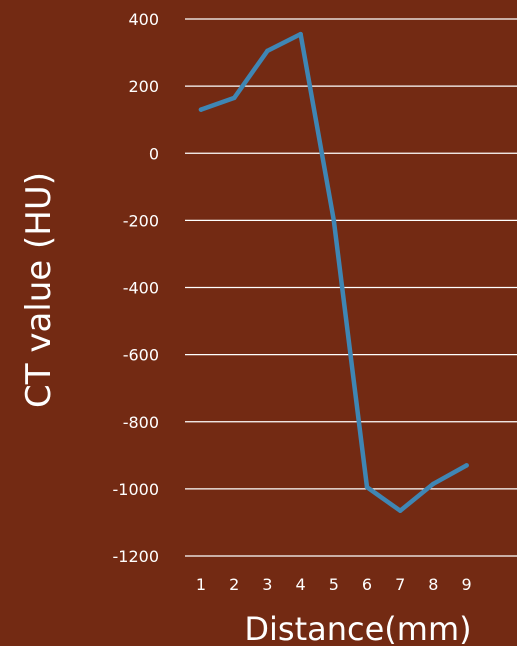 Image resolution: width=517 pixels, height=646 pixels. I want to click on x-tick-label: 1, so click(201, 584).